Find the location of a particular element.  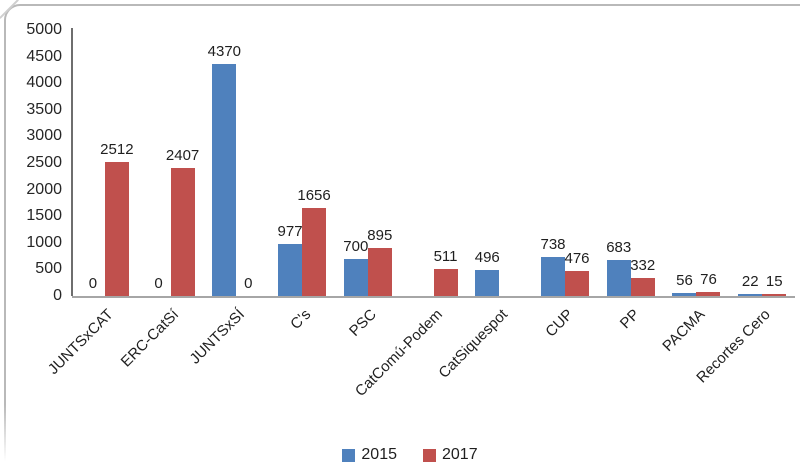

category-label: CatSiquespot is located at coordinates (473, 344).